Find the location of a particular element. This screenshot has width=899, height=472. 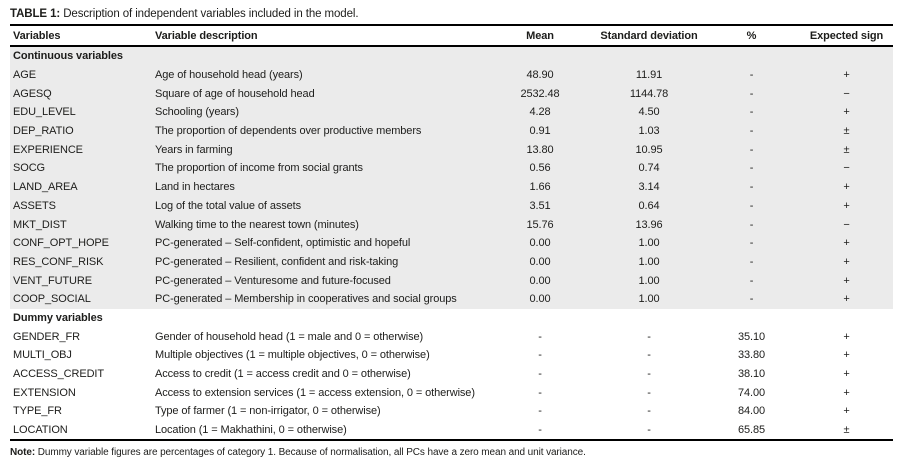

cell-variable: ACCESS_CREDIT is located at coordinates (58, 374).